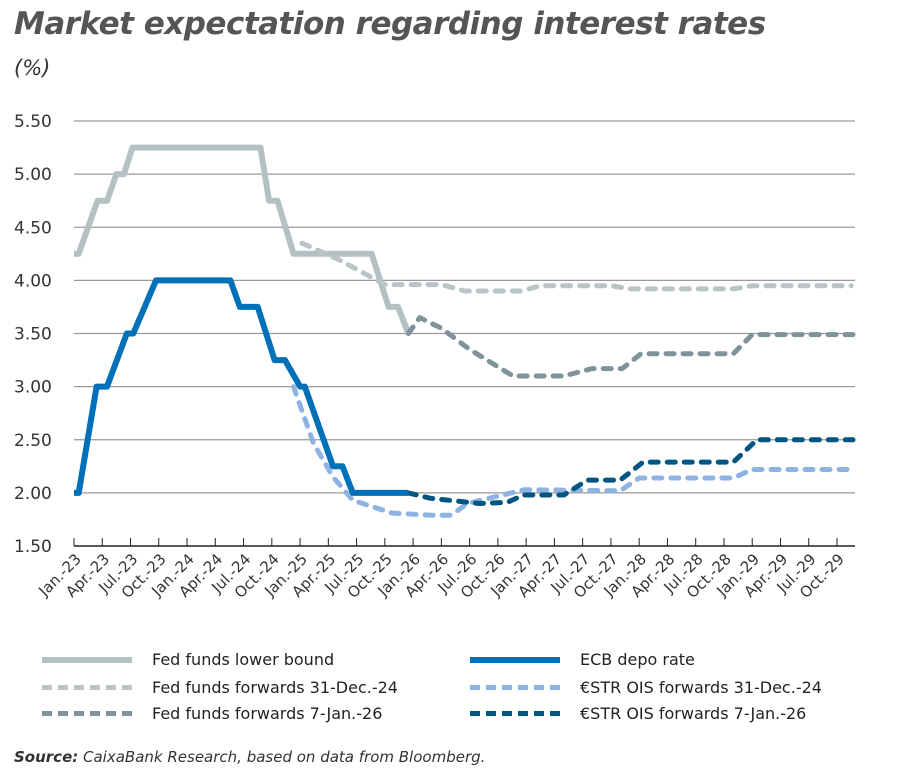 This screenshot has width=900, height=784. Describe the element at coordinates (243, 659) in the screenshot. I see `legend-label: Fed funds lower bound` at that location.